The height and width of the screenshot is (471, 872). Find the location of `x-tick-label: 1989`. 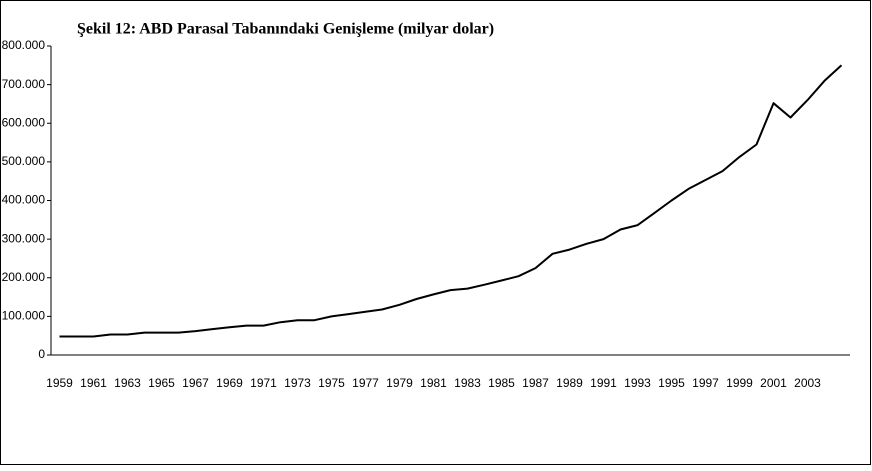

x-tick-label: 1989 is located at coordinates (569, 383).